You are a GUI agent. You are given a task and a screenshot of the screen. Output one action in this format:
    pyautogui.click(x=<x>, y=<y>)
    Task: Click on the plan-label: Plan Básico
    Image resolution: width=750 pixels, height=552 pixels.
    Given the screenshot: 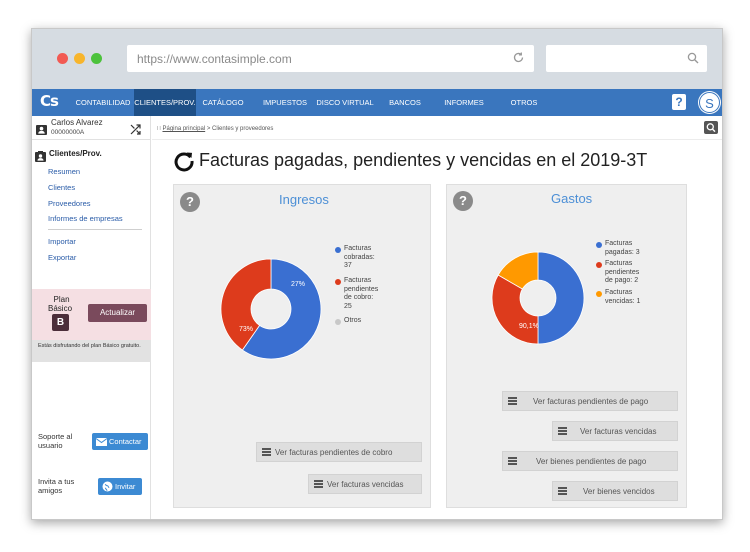 What is the action you would take?
    pyautogui.click(x=60, y=304)
    